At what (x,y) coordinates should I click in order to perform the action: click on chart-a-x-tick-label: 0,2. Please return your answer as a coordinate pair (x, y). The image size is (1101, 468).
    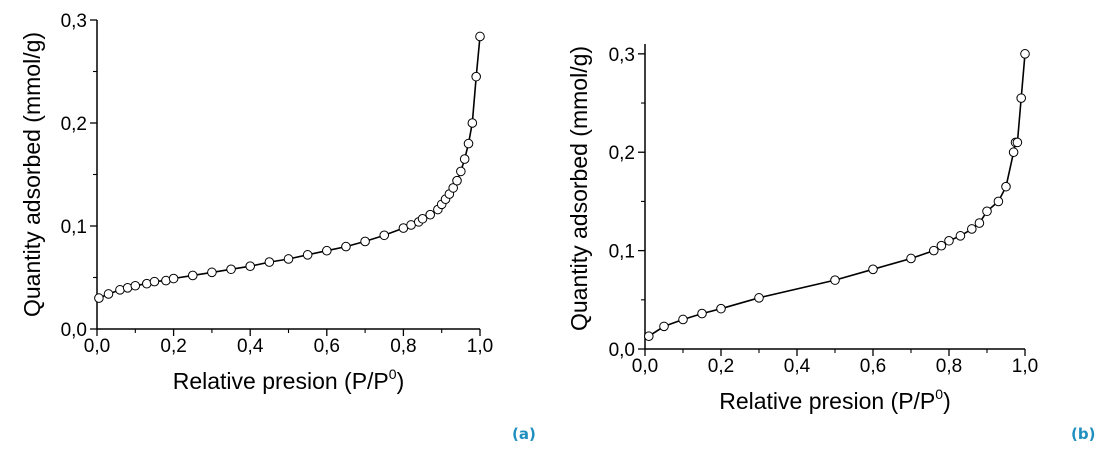
    Looking at the image, I should click on (173, 346).